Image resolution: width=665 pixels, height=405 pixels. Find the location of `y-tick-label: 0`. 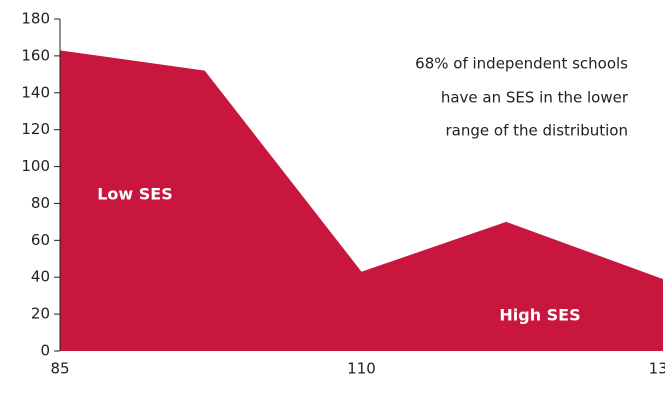

y-tick-label: 0 is located at coordinates (45, 351).